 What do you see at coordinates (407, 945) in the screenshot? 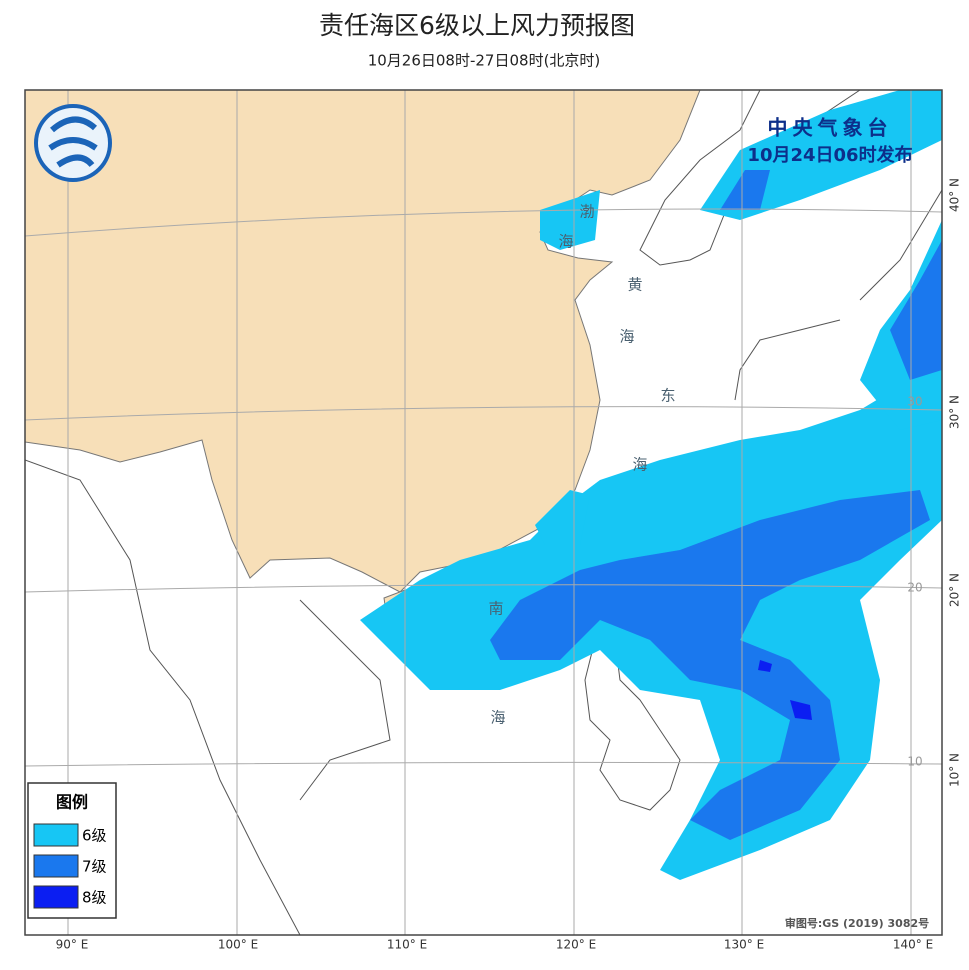
I see `lon-label: 110° E` at bounding box center [407, 945].